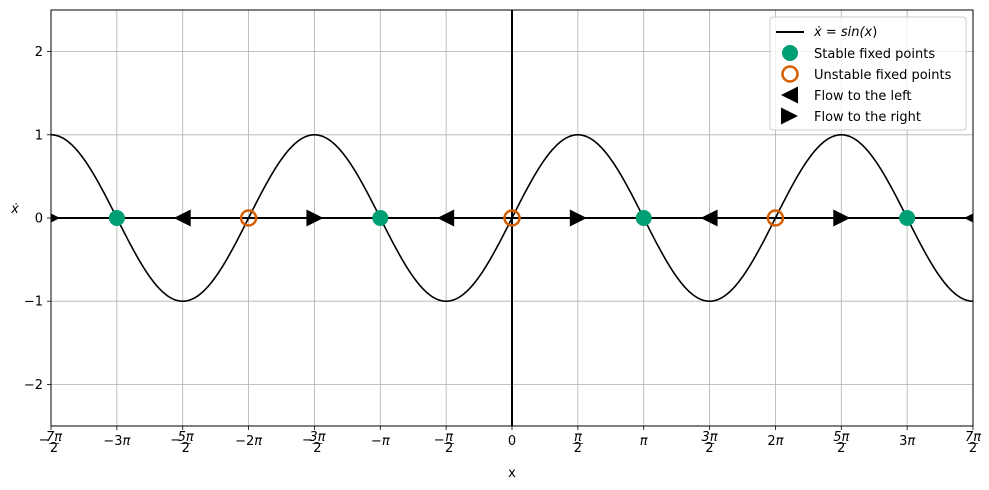 The image size is (989, 490). I want to click on legend-box, so click(868, 73).